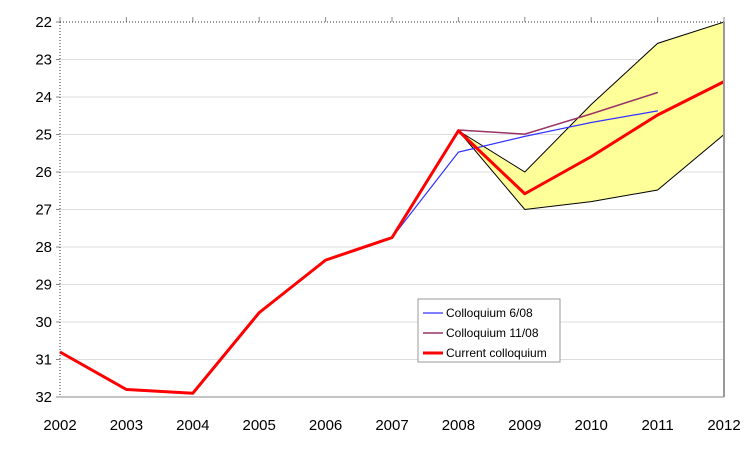  What do you see at coordinates (43, 135) in the screenshot?
I see `y-tick-label: 25` at bounding box center [43, 135].